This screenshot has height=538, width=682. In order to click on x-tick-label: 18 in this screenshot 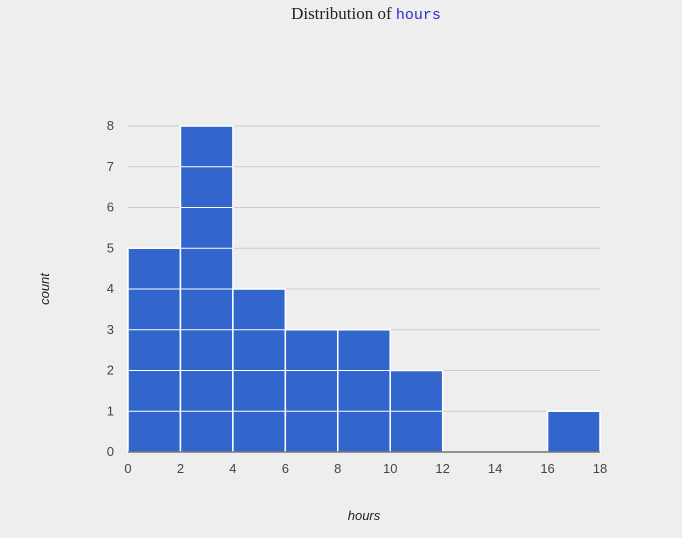, I will do `click(600, 468)`.